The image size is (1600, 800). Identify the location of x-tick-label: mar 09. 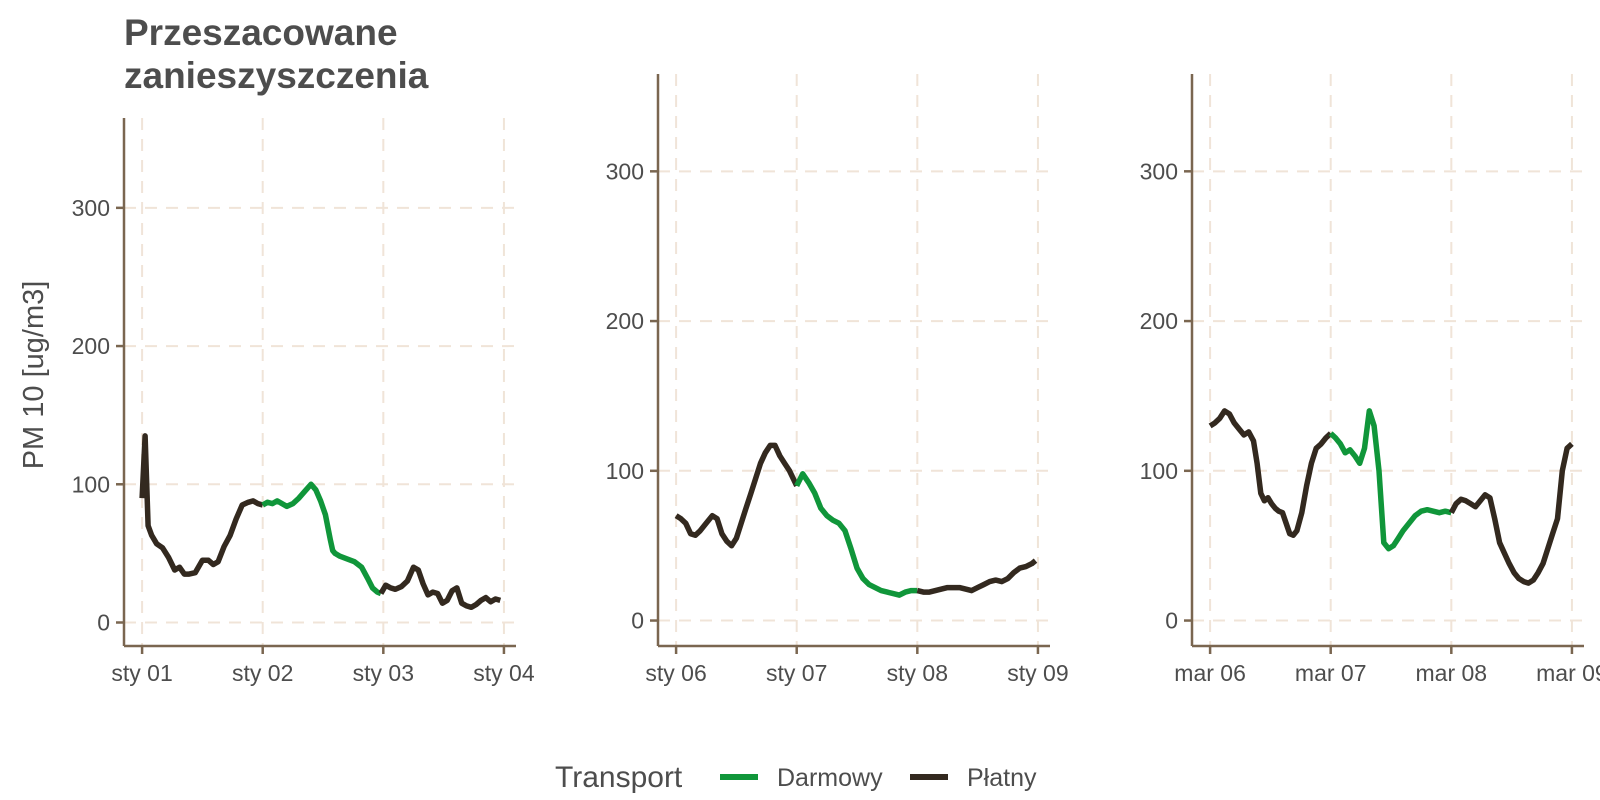
(1568, 673).